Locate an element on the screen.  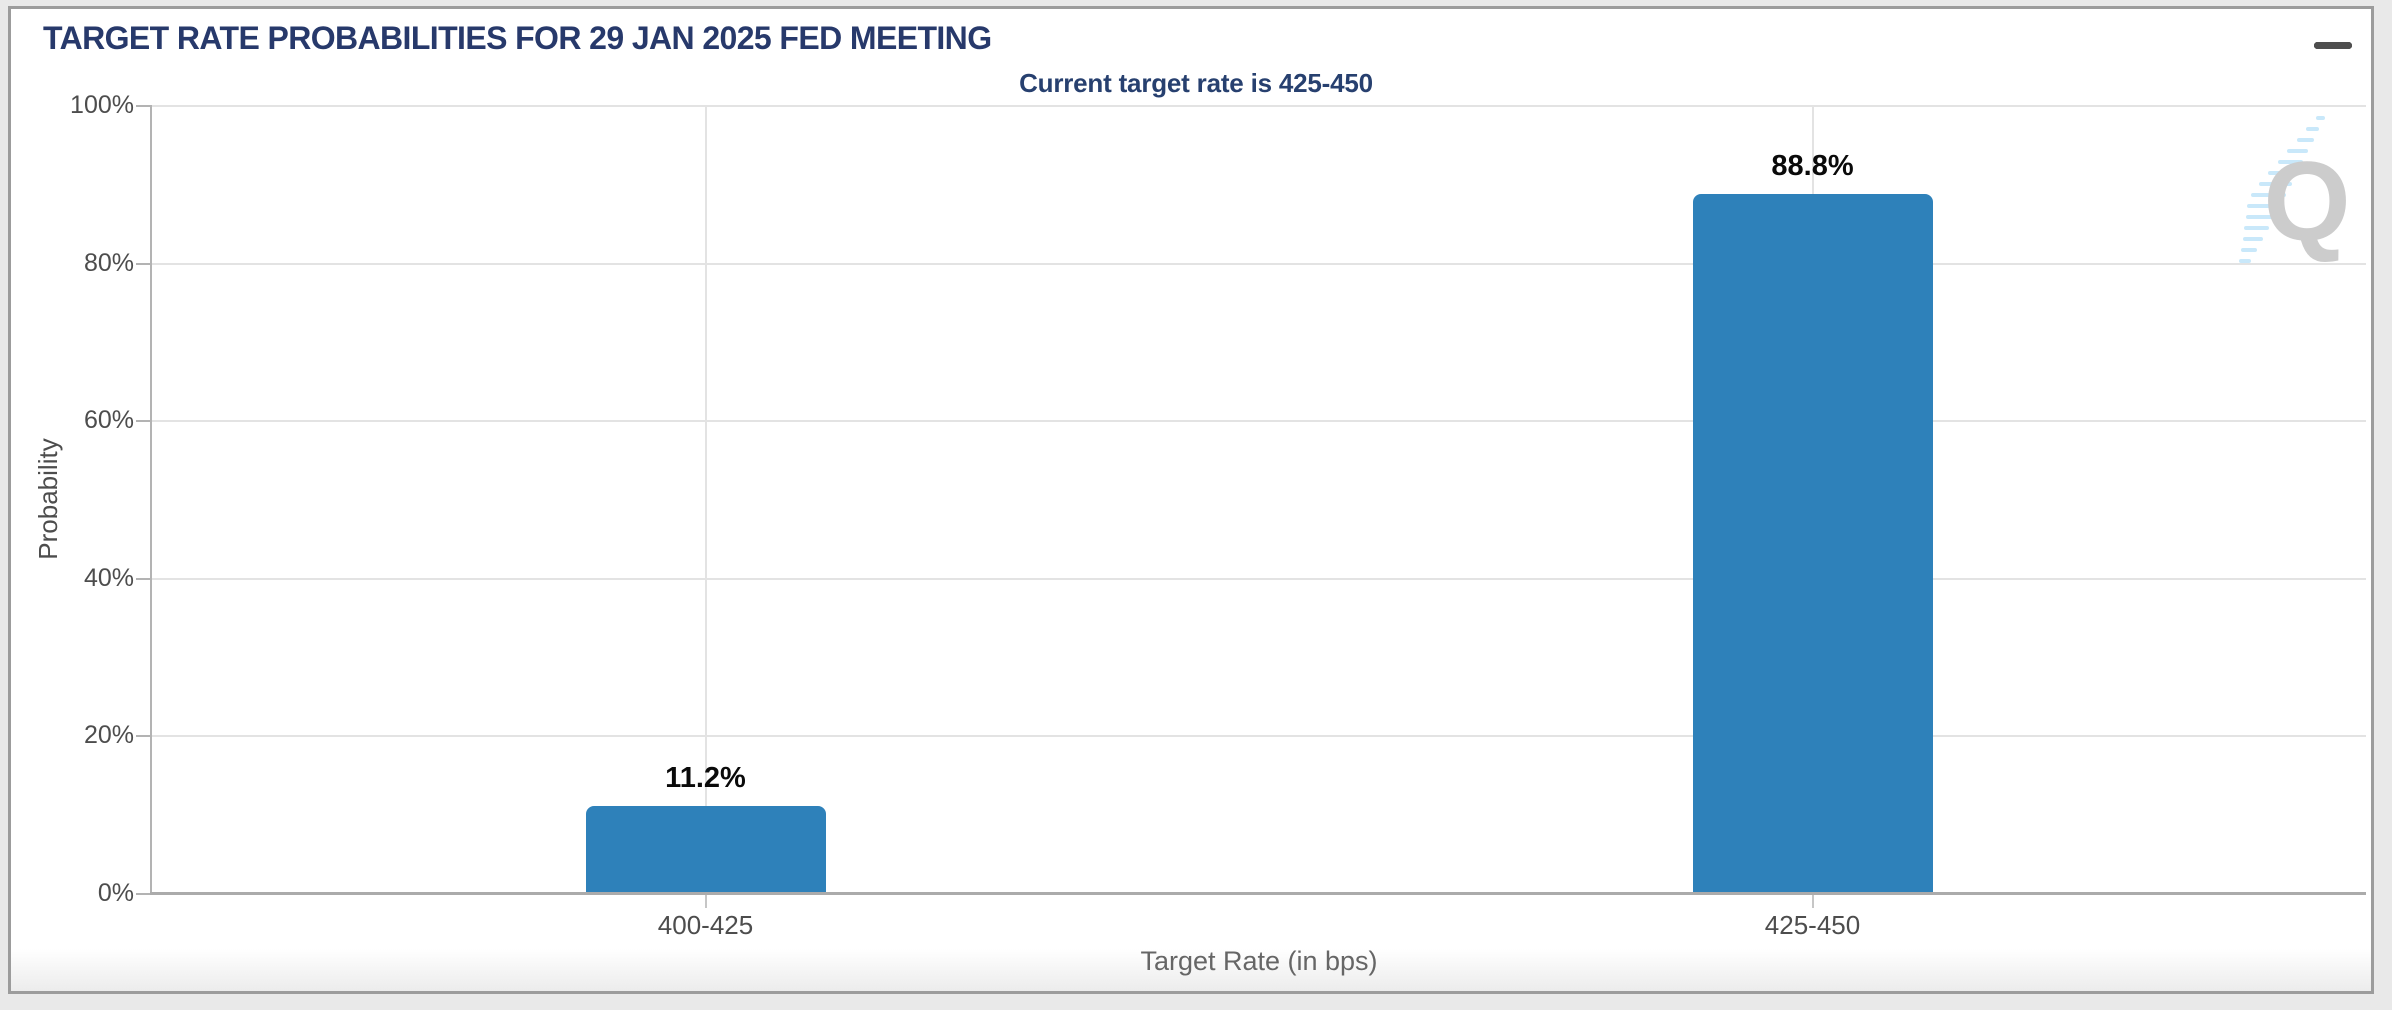
y-tick-label: 20% is located at coordinates (108, 735).